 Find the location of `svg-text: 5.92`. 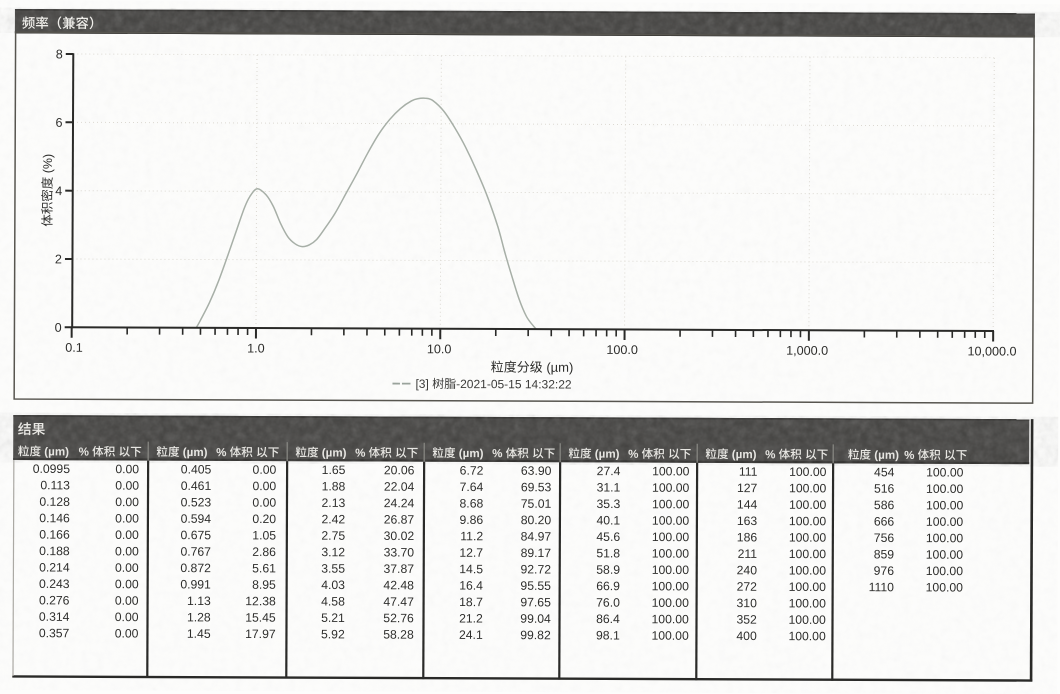

svg-text: 5.92 is located at coordinates (333, 634).